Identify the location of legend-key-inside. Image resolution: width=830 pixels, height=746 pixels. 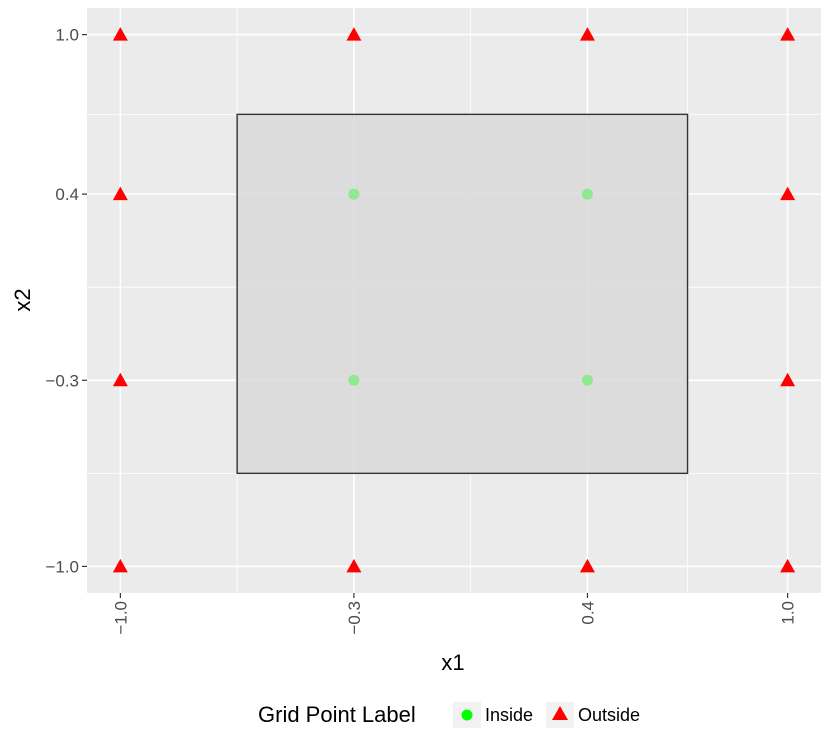
(467, 715).